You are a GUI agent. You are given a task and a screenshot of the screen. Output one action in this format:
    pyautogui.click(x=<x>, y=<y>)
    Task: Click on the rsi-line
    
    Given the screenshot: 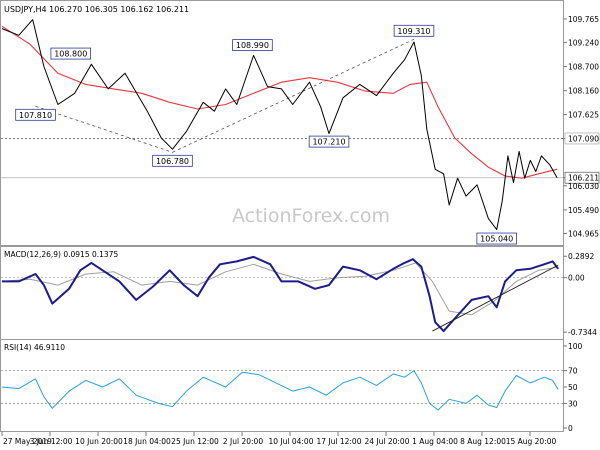 What is the action you would take?
    pyautogui.click(x=280, y=390)
    